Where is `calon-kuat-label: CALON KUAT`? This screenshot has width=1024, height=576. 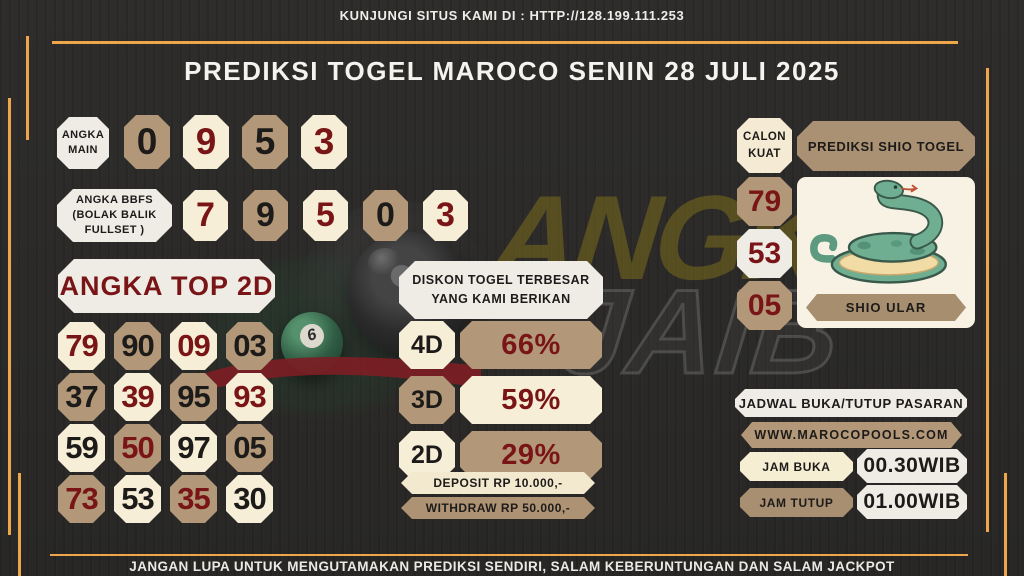
calon-kuat-label: CALON KUAT is located at coordinates (764, 145).